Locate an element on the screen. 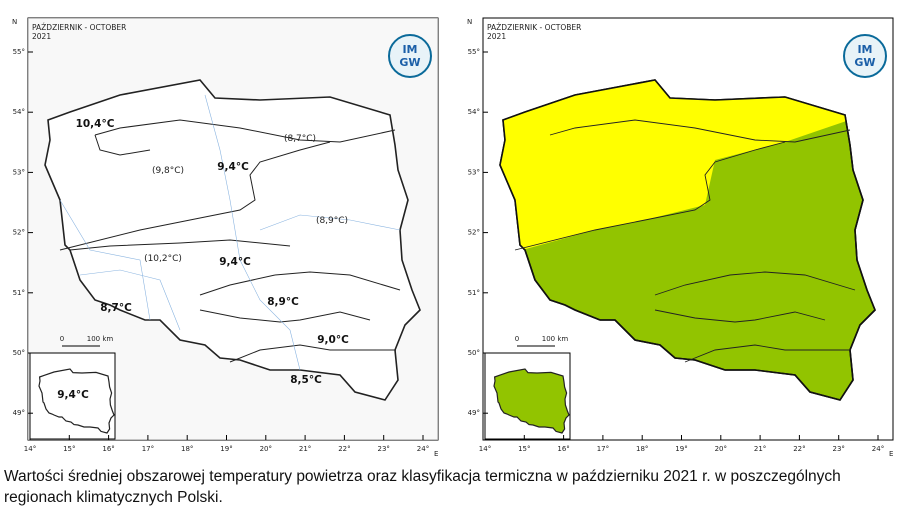 The width and height of the screenshot is (908, 524). region-label: 8,5°C is located at coordinates (306, 380).